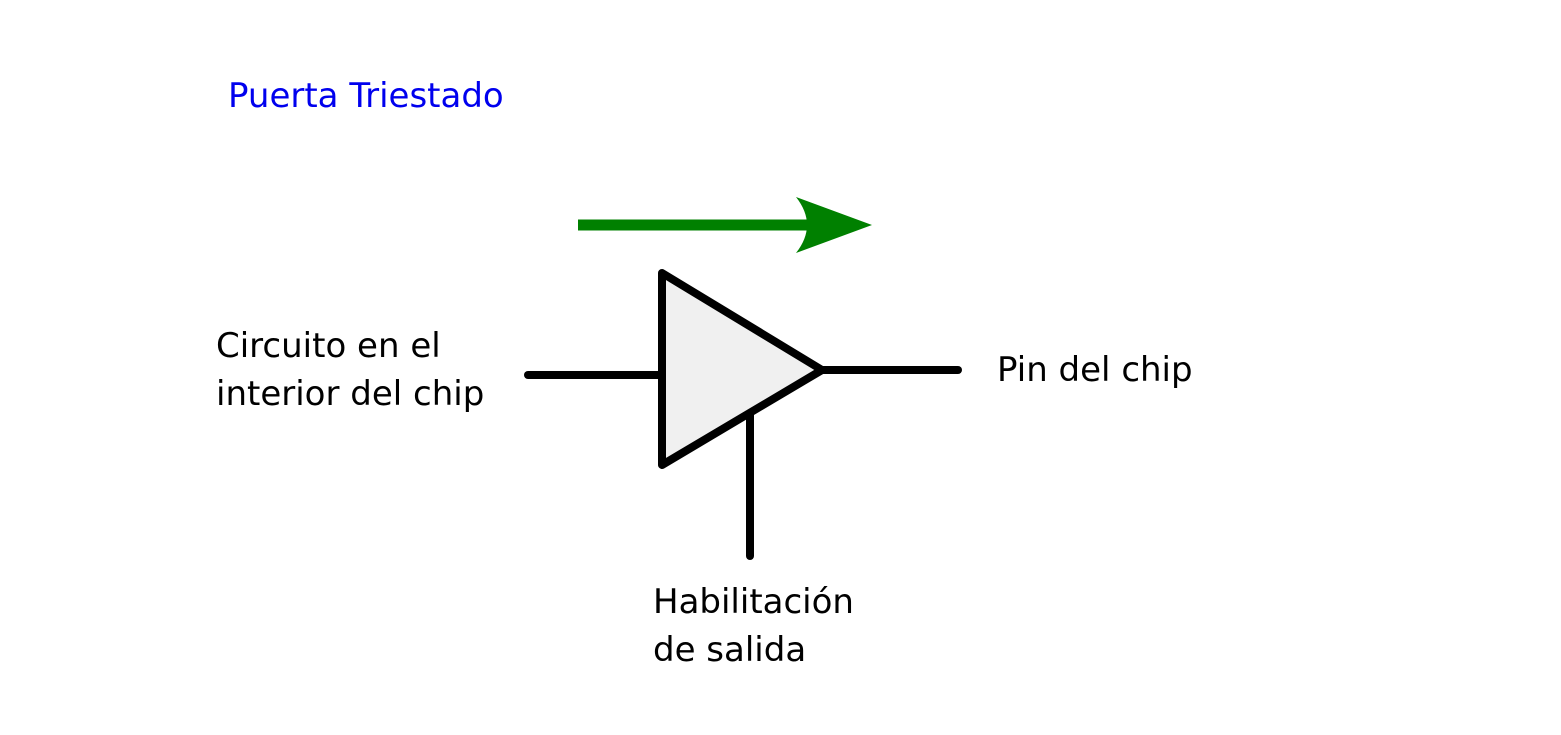  Describe the element at coordinates (1095, 370) in the screenshot. I see `output-label: Pin del chip` at that location.